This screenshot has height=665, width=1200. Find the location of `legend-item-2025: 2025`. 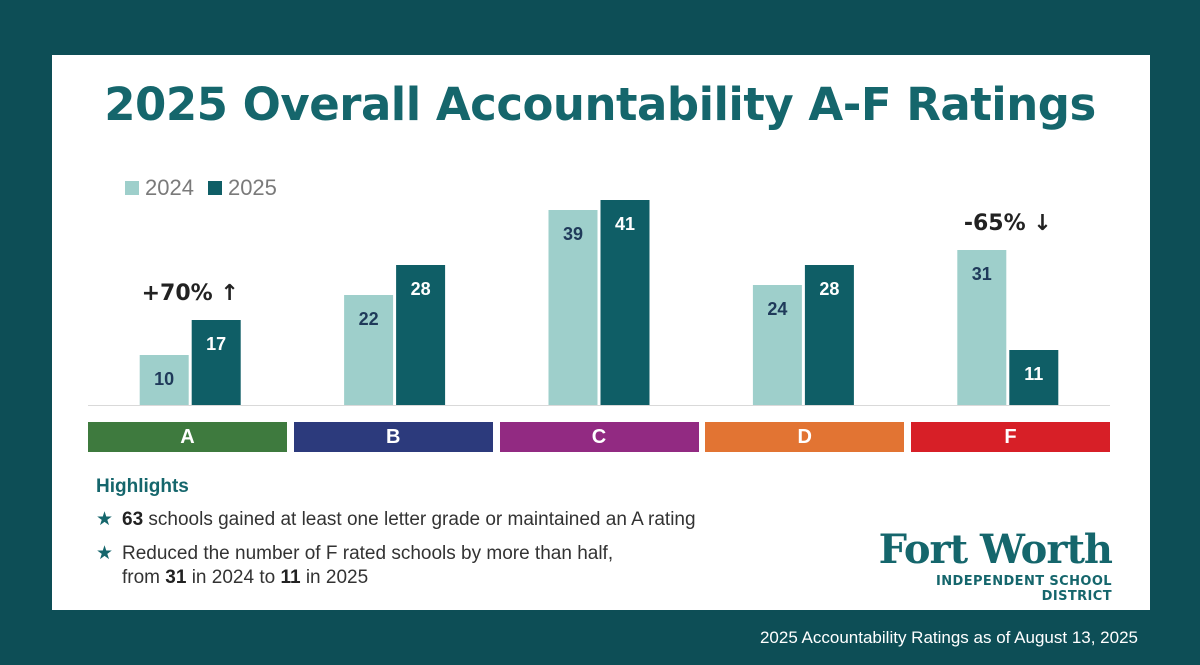

legend-item-2025: 2025 is located at coordinates (242, 188).